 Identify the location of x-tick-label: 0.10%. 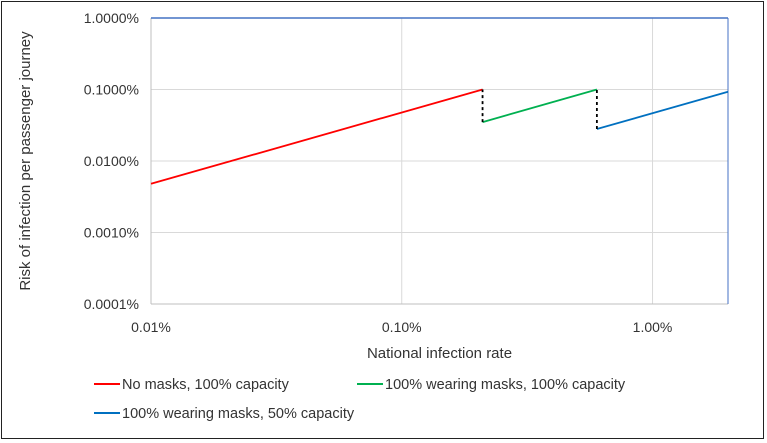
(402, 327).